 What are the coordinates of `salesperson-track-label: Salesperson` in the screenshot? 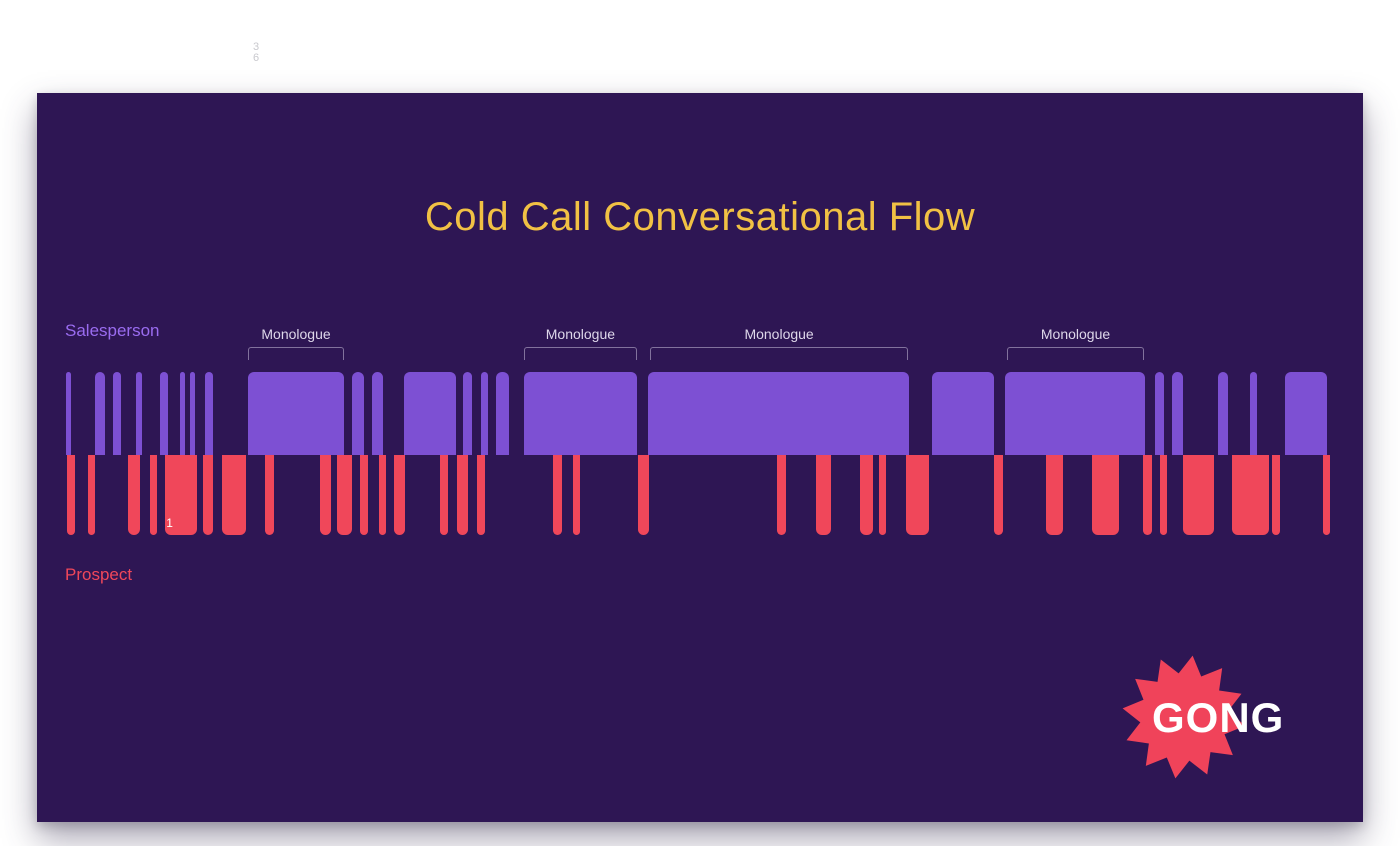 It's located at (112, 330).